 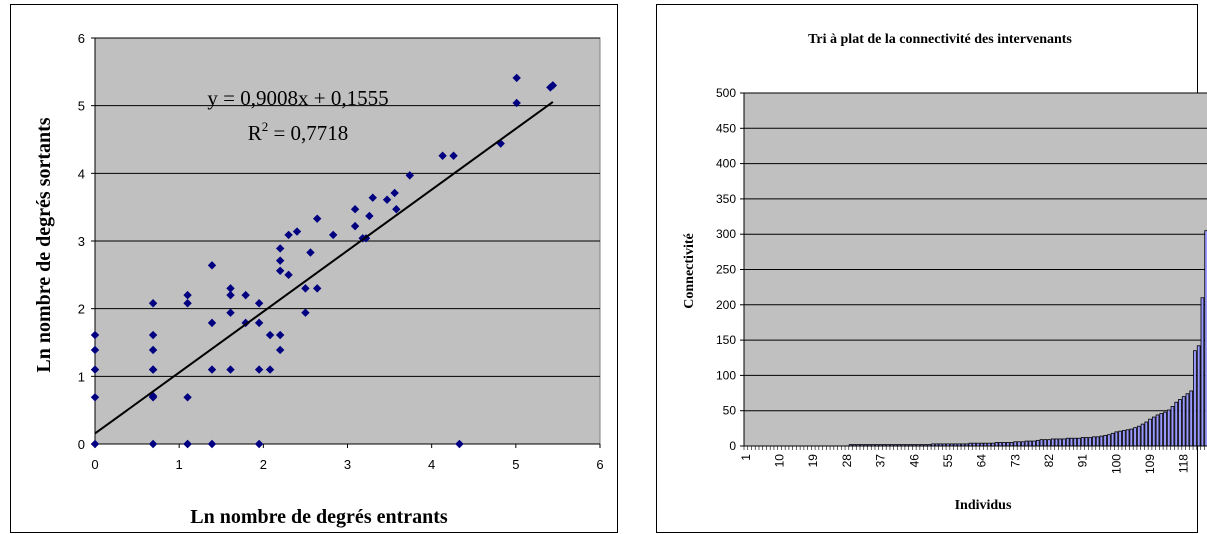 What do you see at coordinates (881, 461) in the screenshot?
I see `x-tick-label: 37` at bounding box center [881, 461].